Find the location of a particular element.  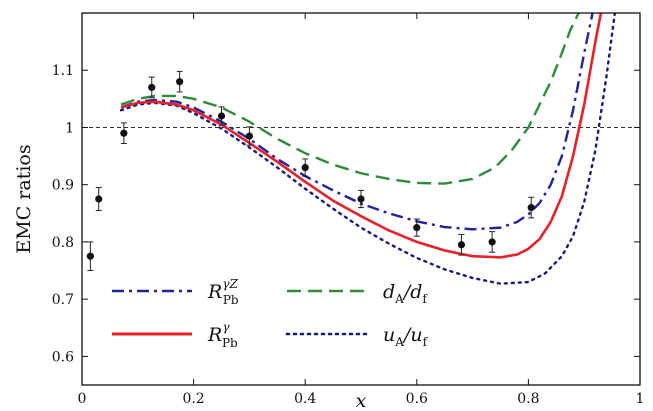

legend-label-3: uA/uf is located at coordinates (406, 336).